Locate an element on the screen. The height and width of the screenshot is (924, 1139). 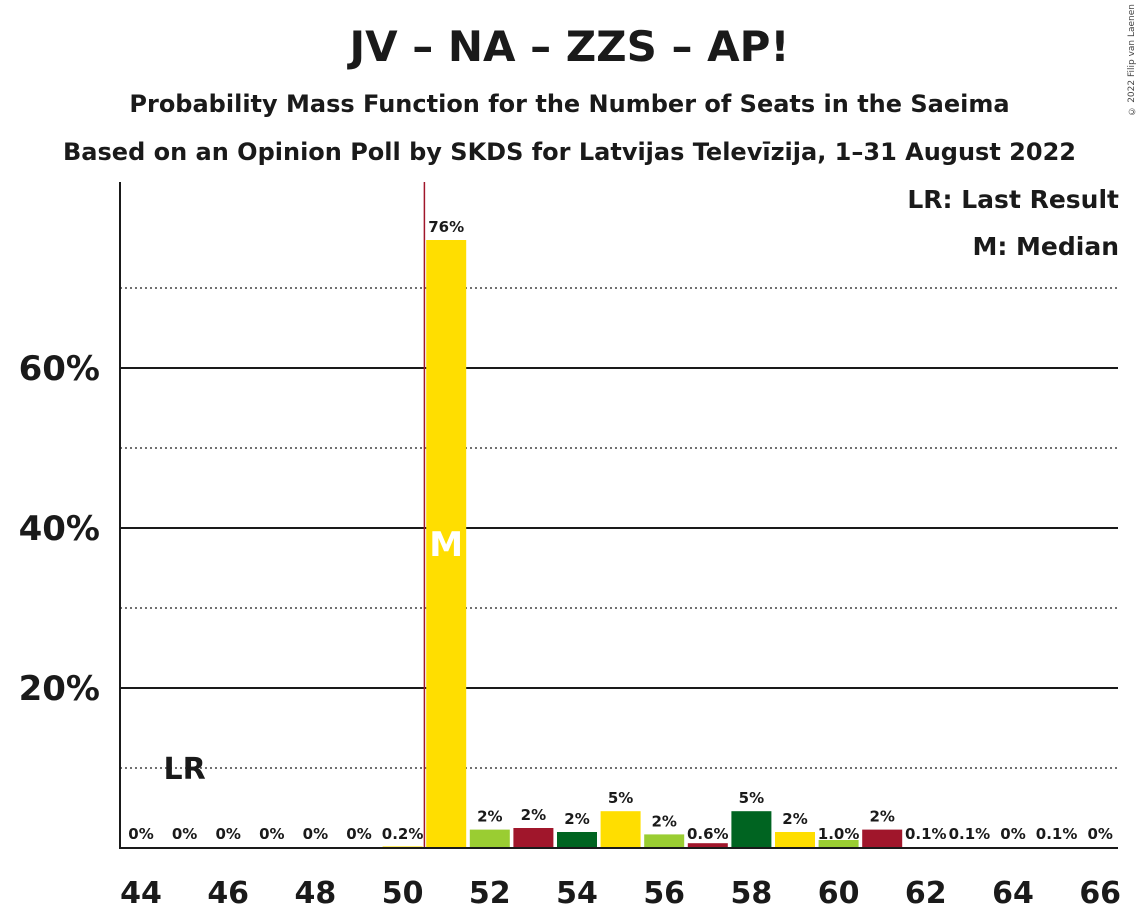
x-tick-label-46: 46 is located at coordinates (228, 893).